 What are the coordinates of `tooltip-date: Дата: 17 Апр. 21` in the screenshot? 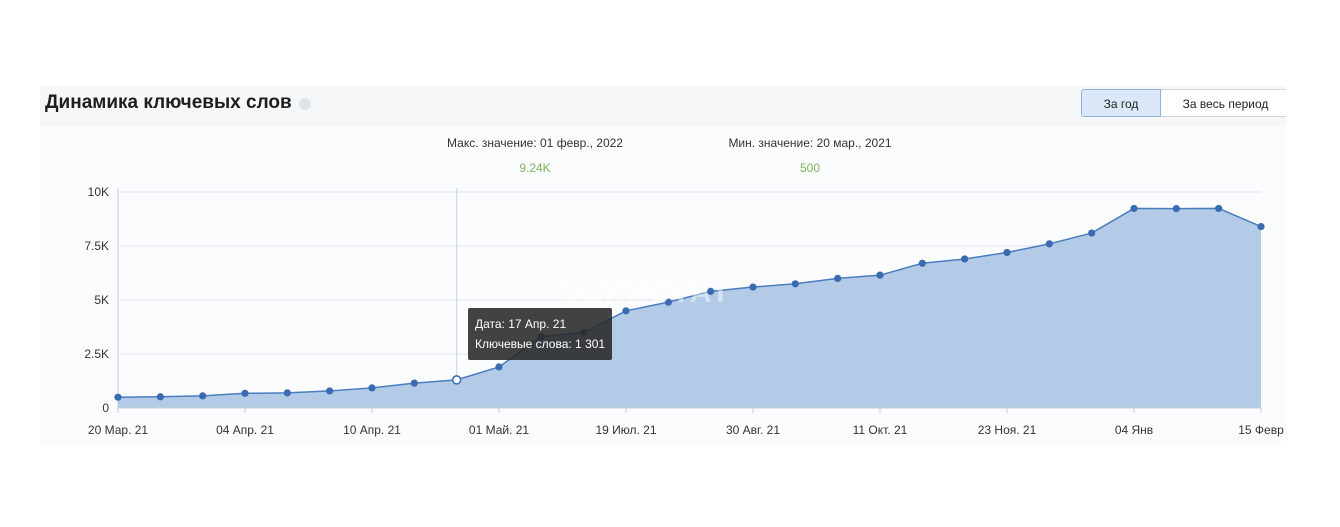 It's located at (521, 324).